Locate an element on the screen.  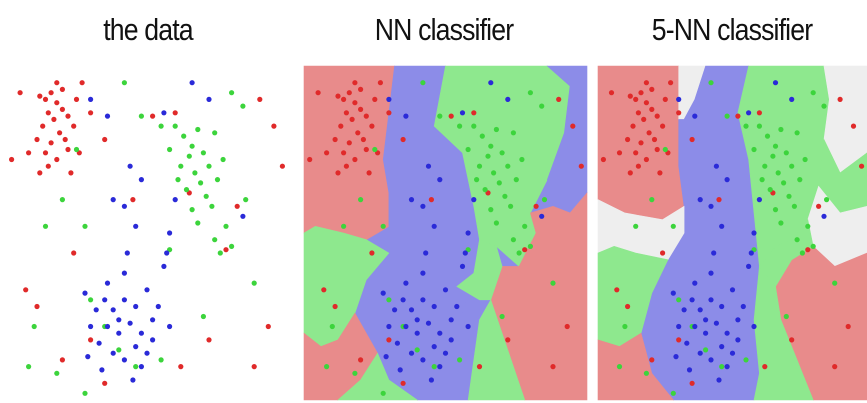
panel-title-nn: NN classifier is located at coordinates (444, 29).